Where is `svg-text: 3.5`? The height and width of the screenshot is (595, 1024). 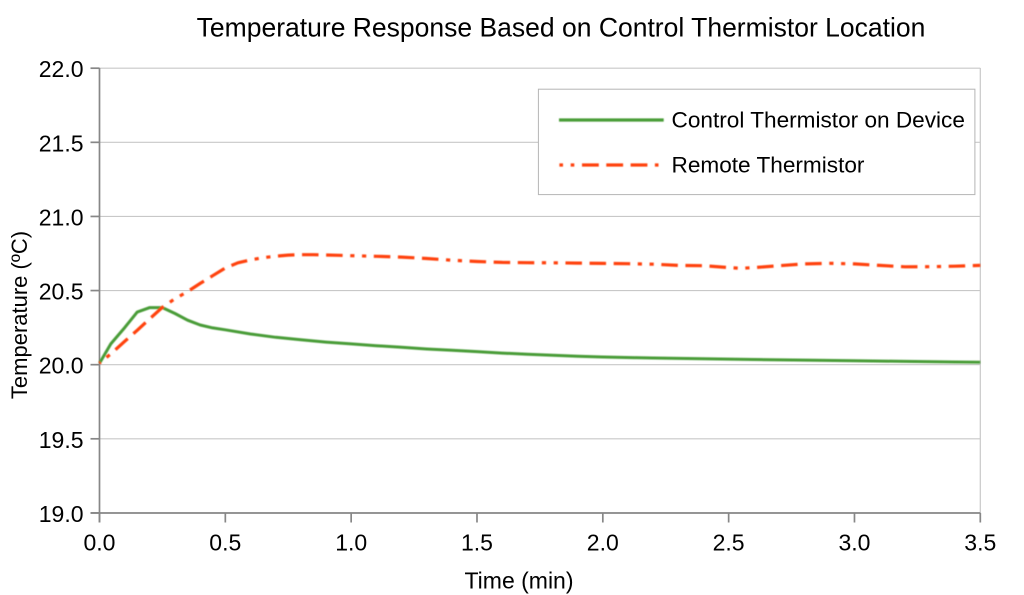 svg-text: 3.5 is located at coordinates (980, 543).